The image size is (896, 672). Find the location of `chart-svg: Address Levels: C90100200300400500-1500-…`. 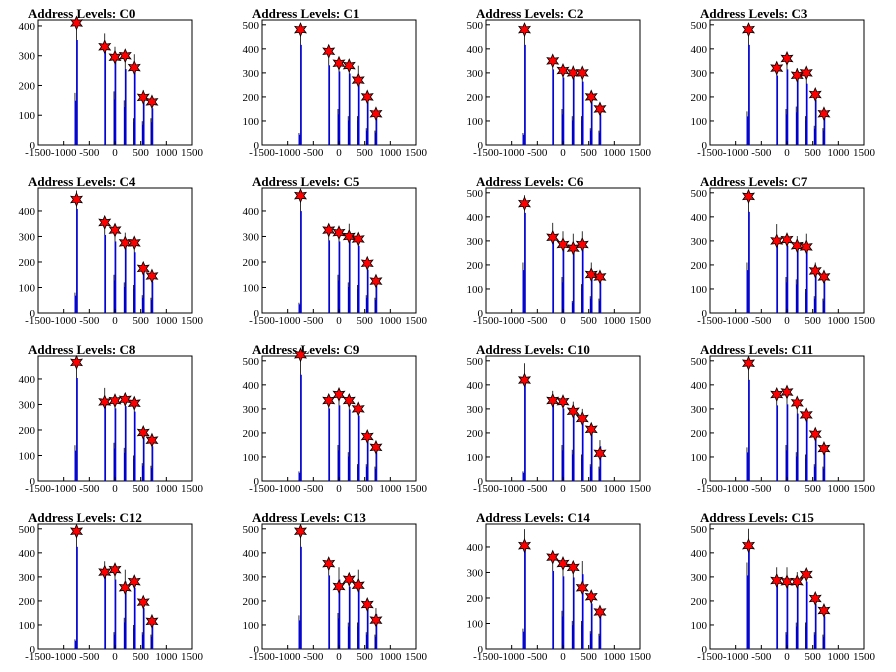

chart-svg: Address Levels: C90100200300400500-1500-… is located at coordinates (335, 418).